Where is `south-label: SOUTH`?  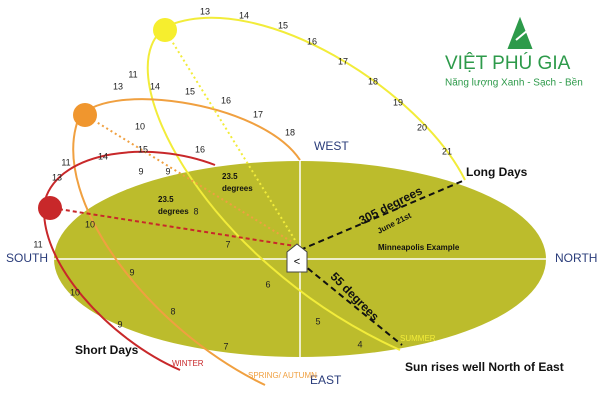
south-label: SOUTH is located at coordinates (27, 258).